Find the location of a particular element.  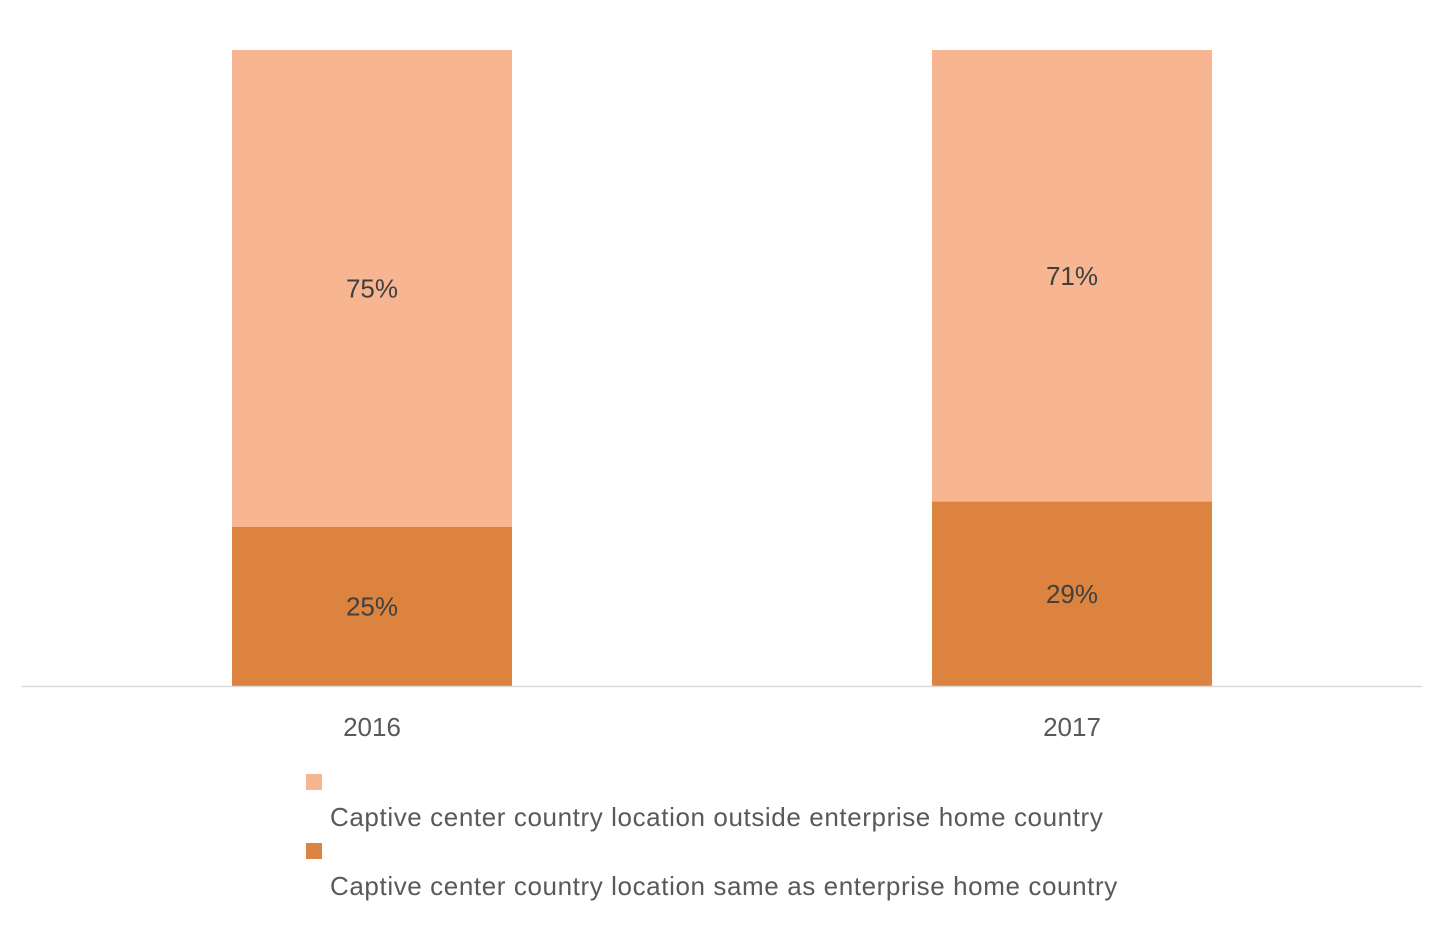

data-label-2017-series-1: 29% is located at coordinates (1072, 594).